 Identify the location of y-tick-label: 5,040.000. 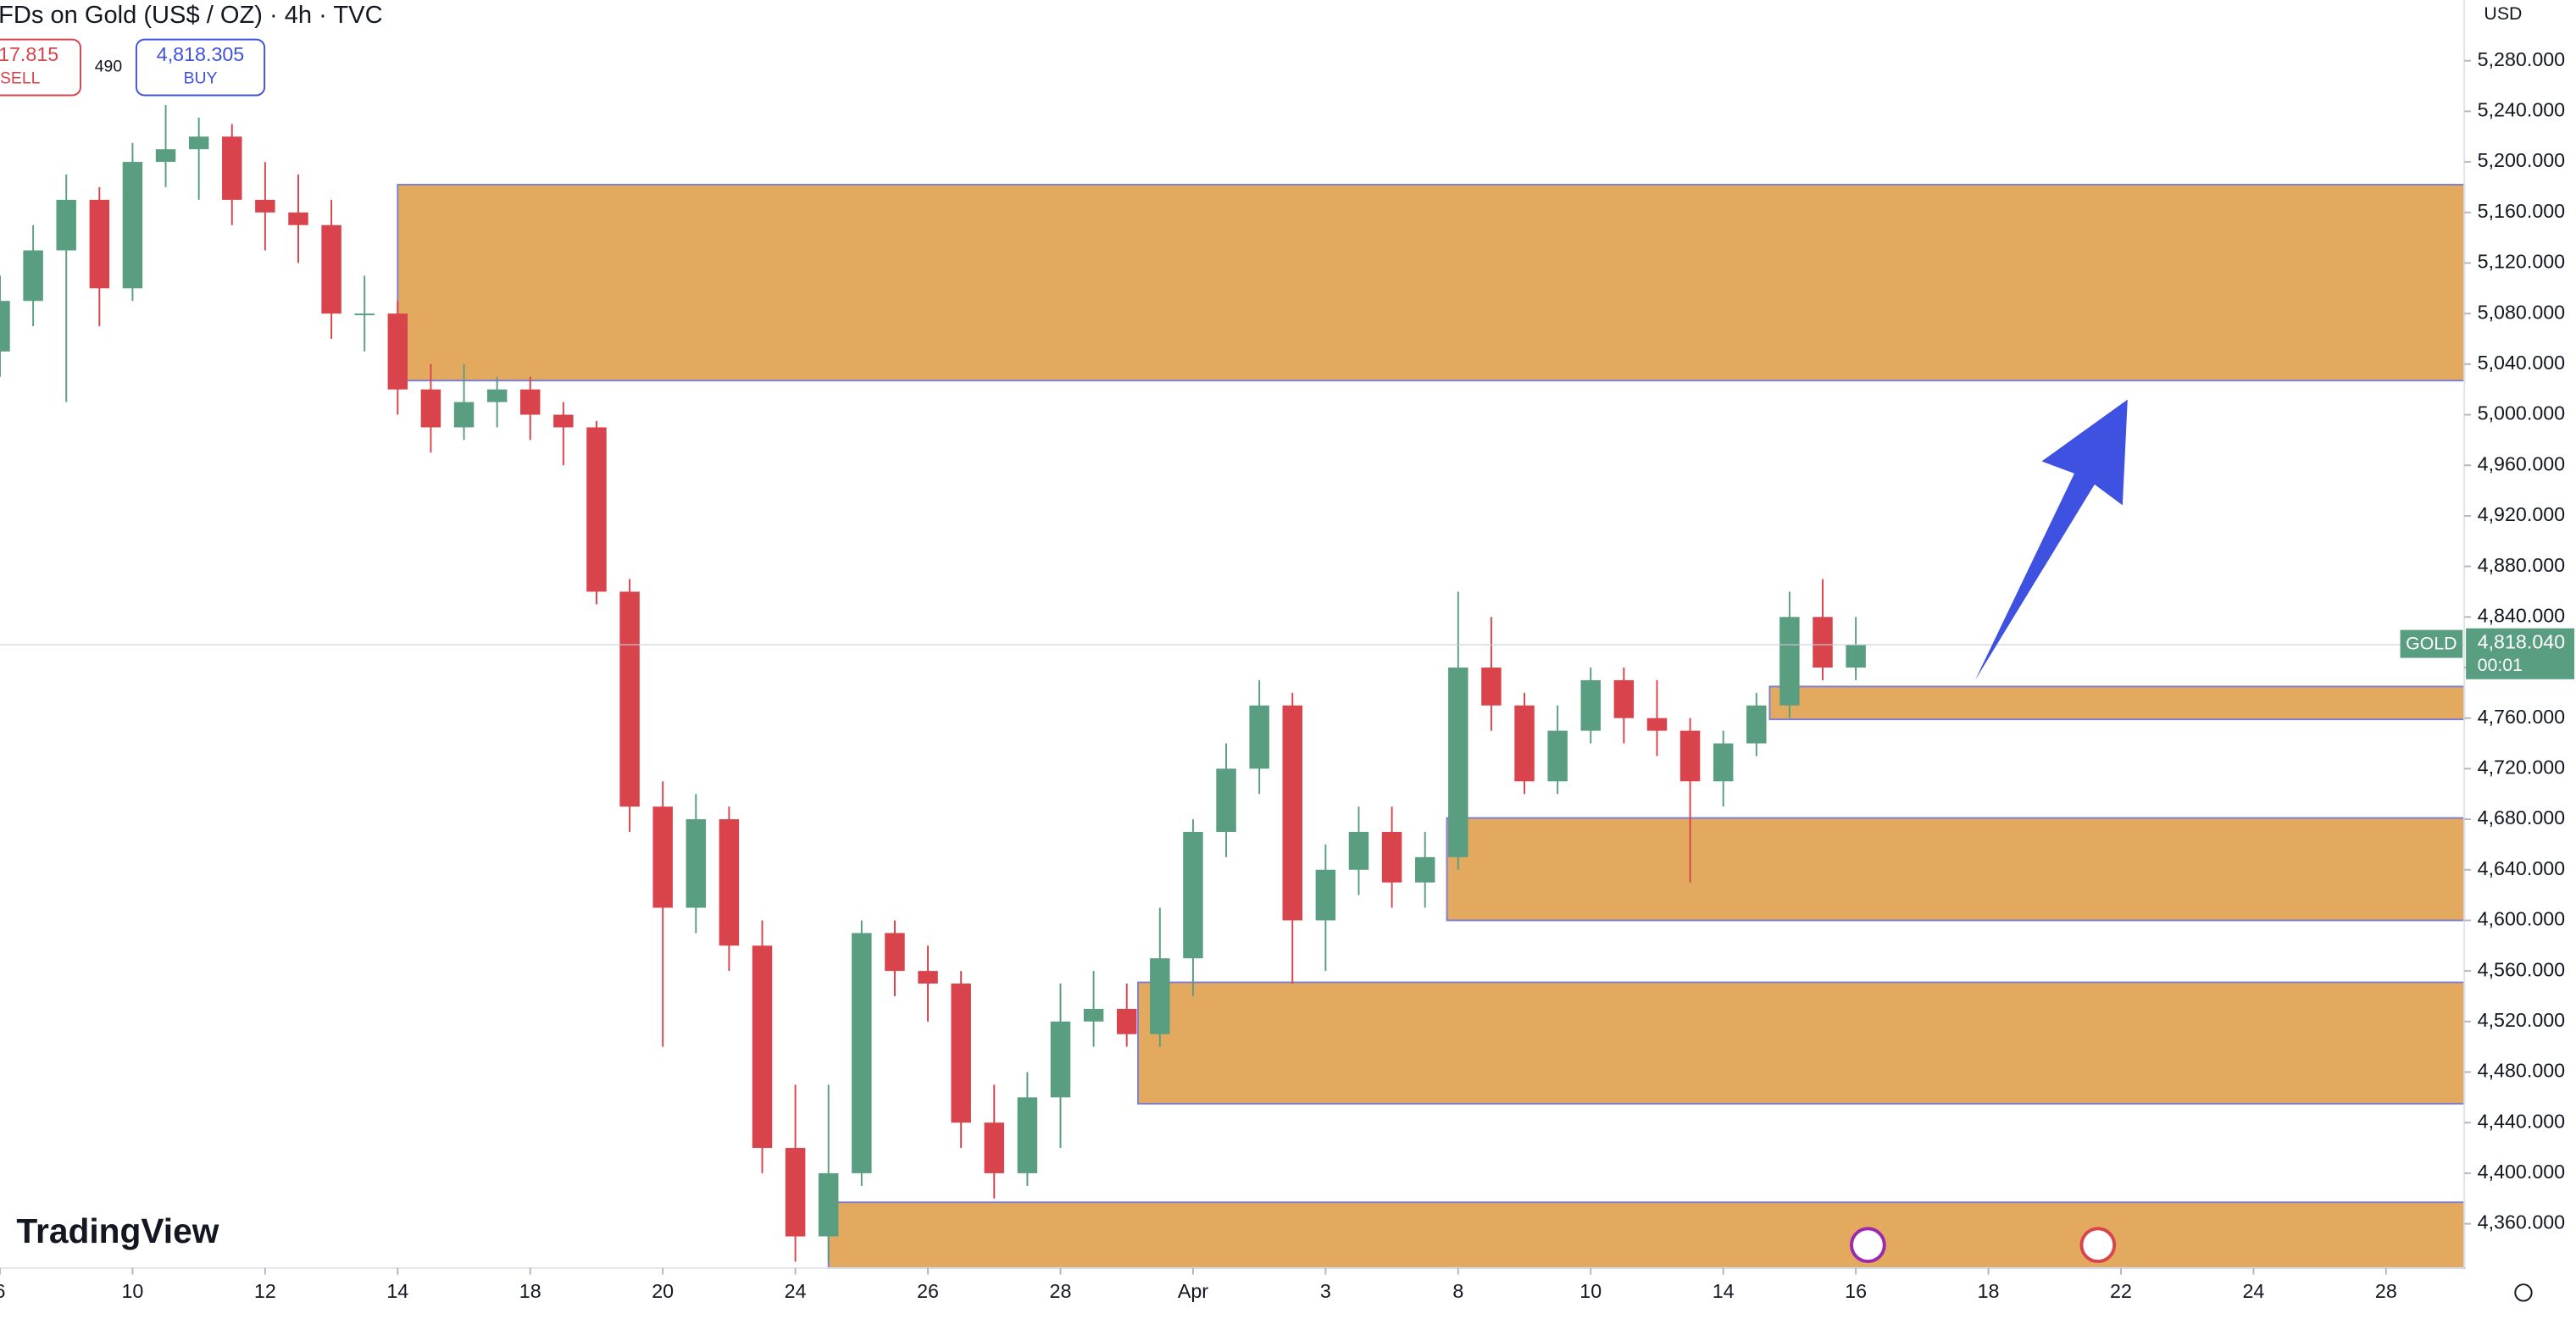
(2522, 363).